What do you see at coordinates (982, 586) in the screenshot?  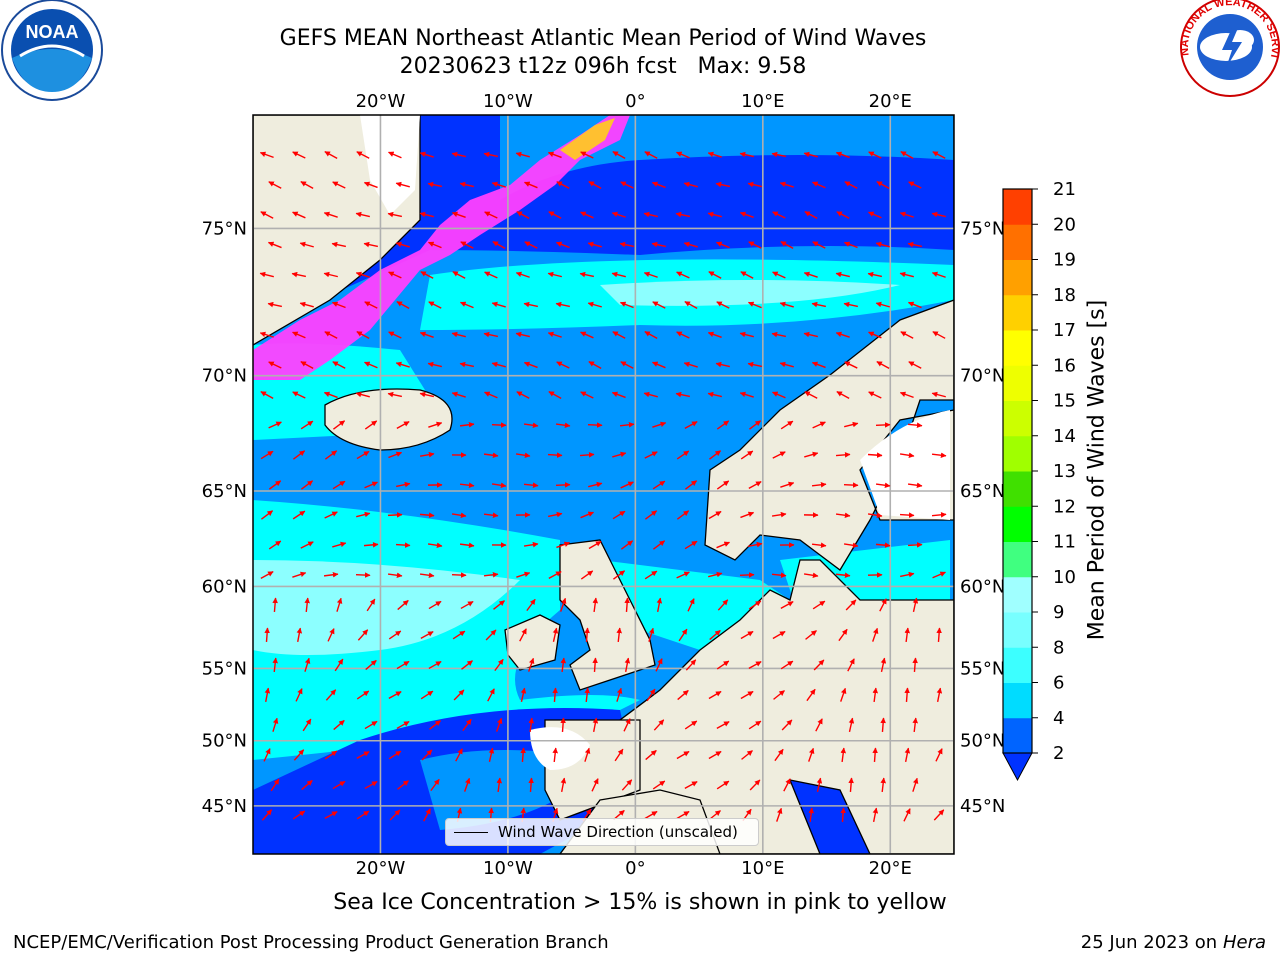 I see `lat-tick-label-right: 60°N` at bounding box center [982, 586].